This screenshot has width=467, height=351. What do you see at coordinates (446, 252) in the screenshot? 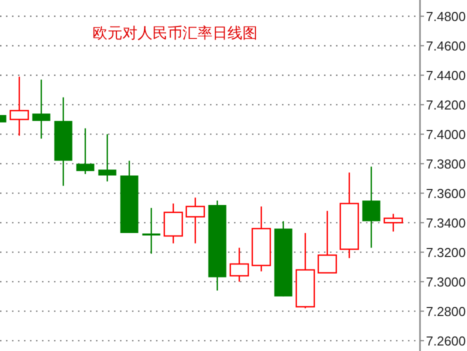
I see `y-tick-label: 7.3200` at bounding box center [446, 252].